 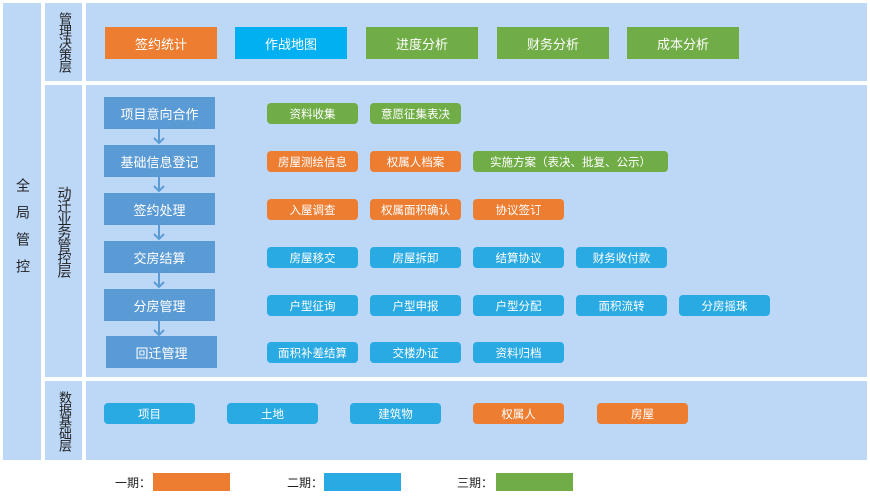 I want to click on feature-tag: 资料归档, so click(x=518, y=352).